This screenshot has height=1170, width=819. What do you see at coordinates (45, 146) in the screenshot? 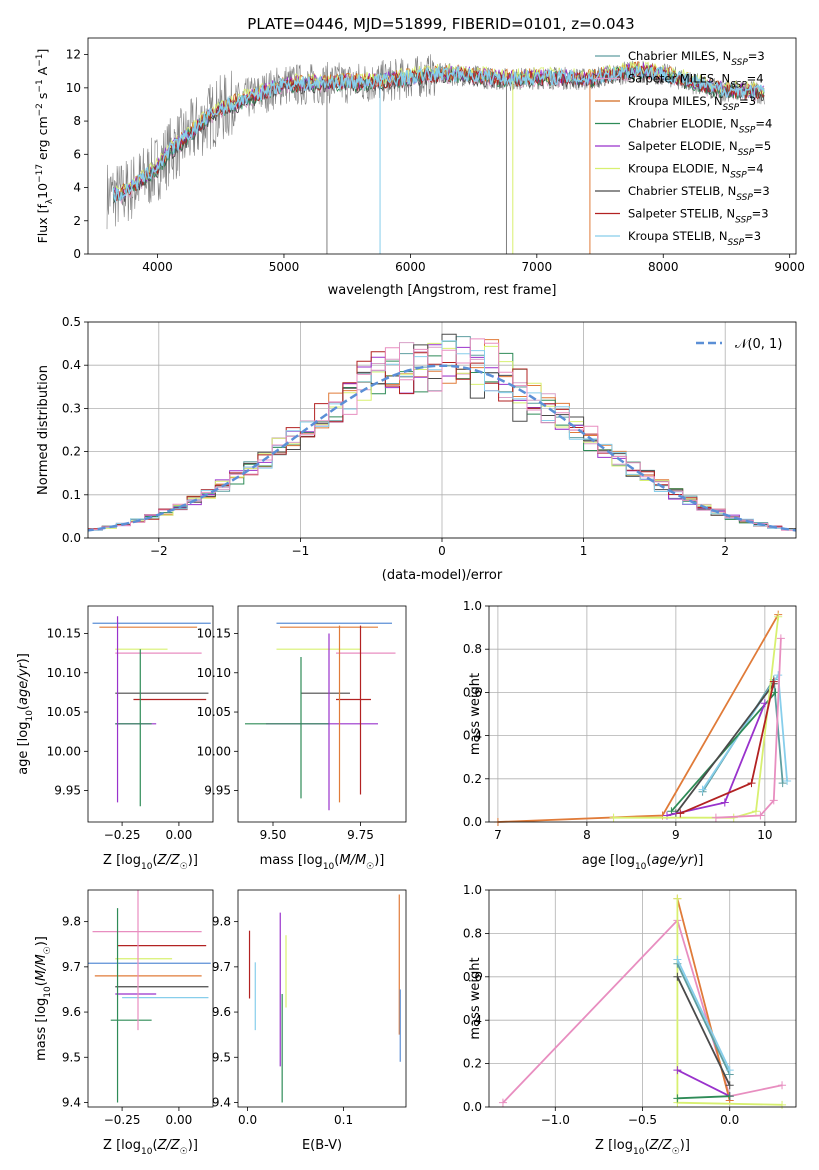
I see `y-axis-label: Flux [fλ10−17 erg cm−2 s−1 A−1]` at bounding box center [45, 146].